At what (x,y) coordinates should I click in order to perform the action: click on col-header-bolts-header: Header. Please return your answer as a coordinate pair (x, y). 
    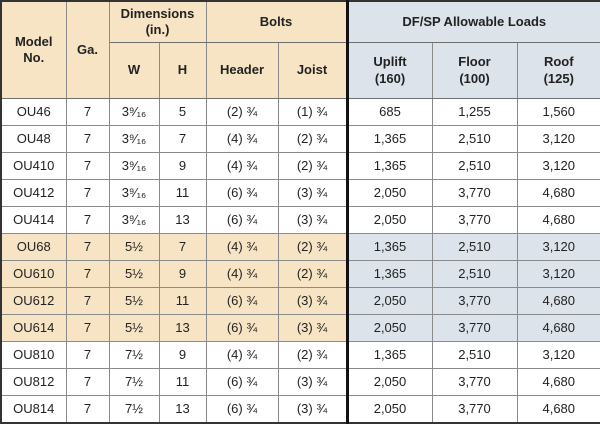
    Looking at the image, I should click on (242, 70).